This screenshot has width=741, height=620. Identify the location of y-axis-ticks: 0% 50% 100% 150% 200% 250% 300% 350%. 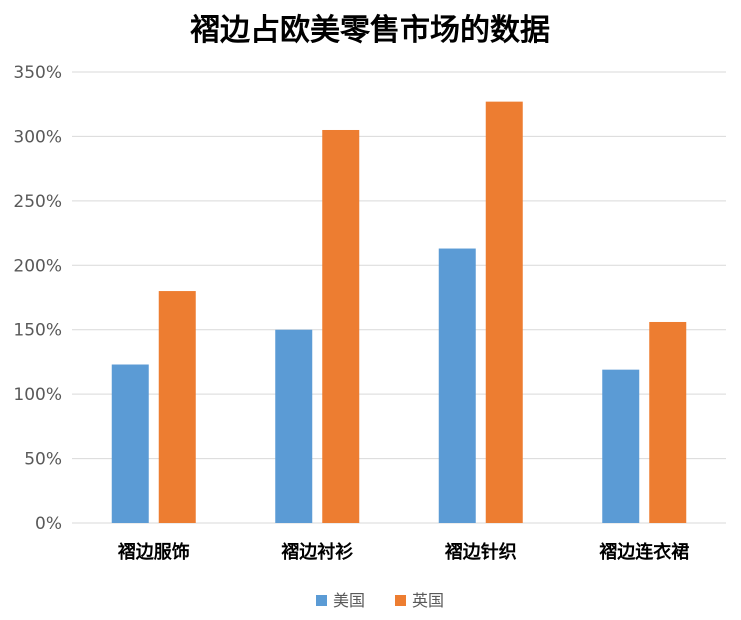
(37, 298).